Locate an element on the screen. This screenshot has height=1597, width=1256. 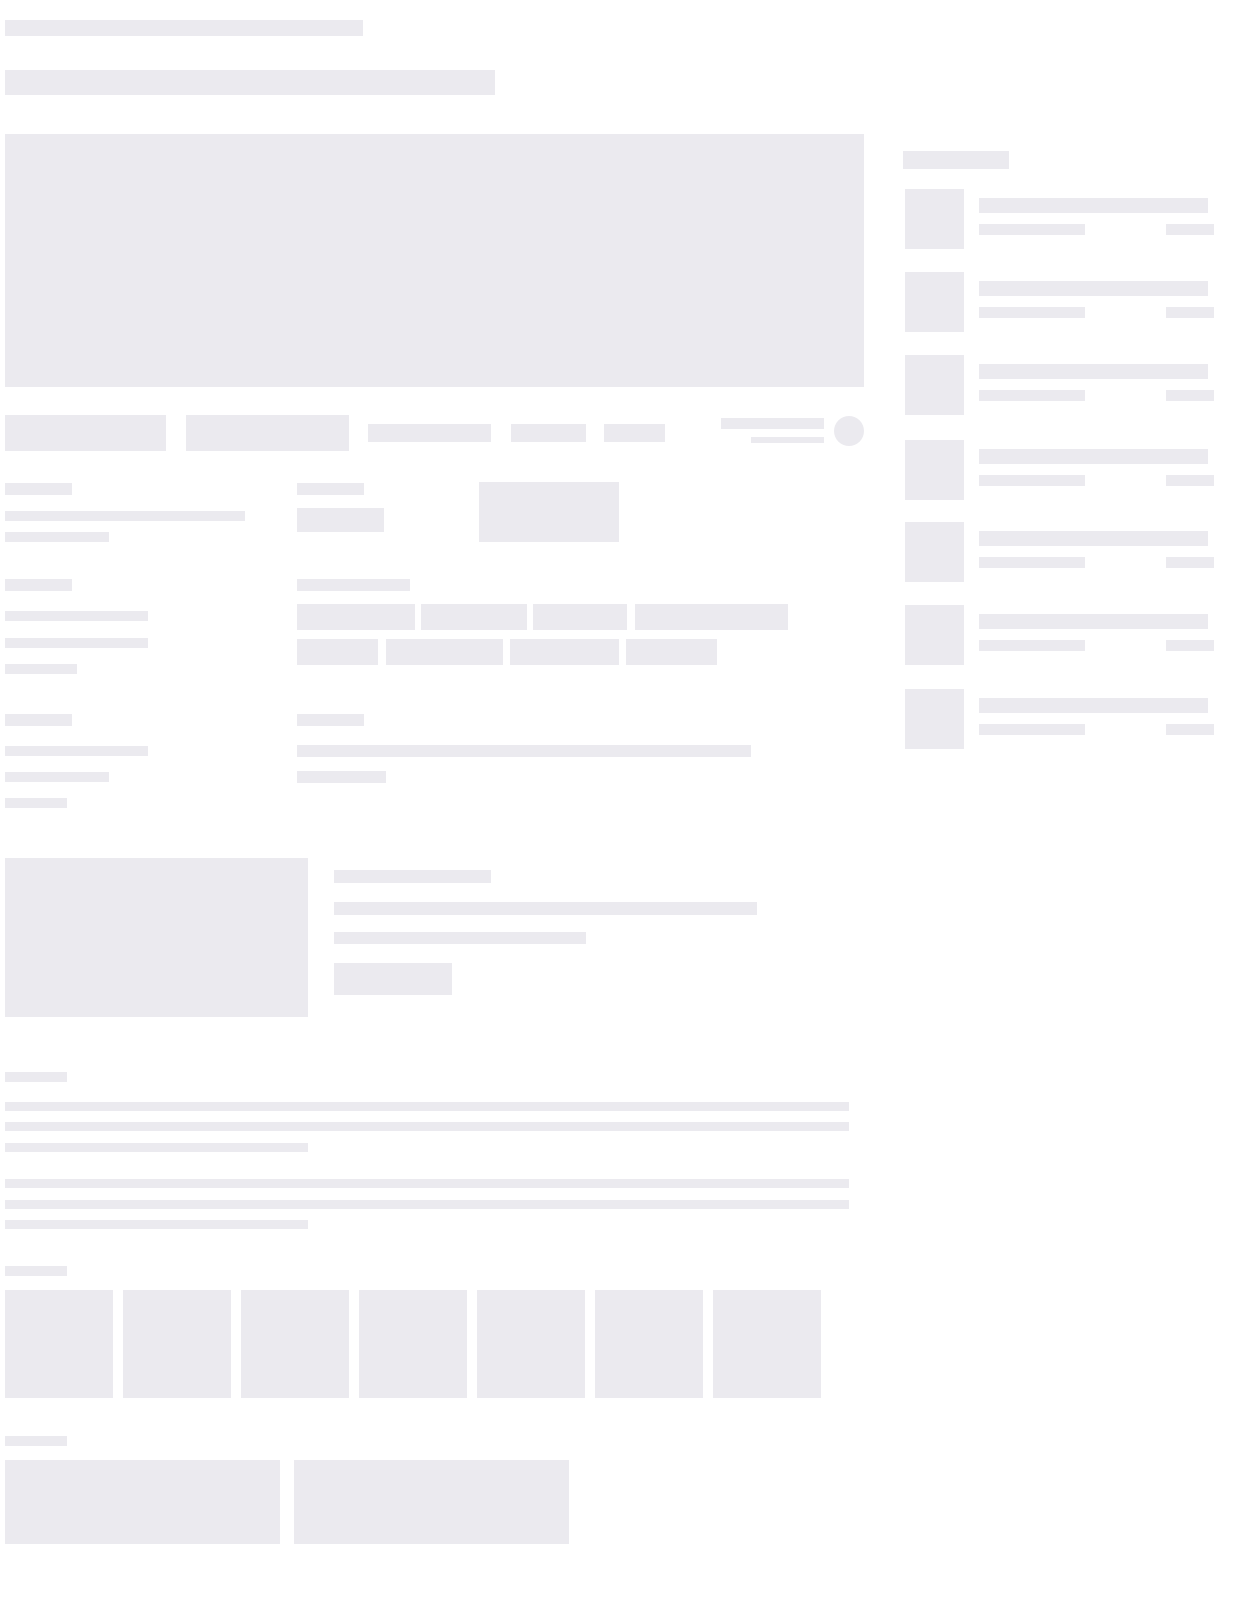
sidebar-heading-placeholder is located at coordinates (956, 160).